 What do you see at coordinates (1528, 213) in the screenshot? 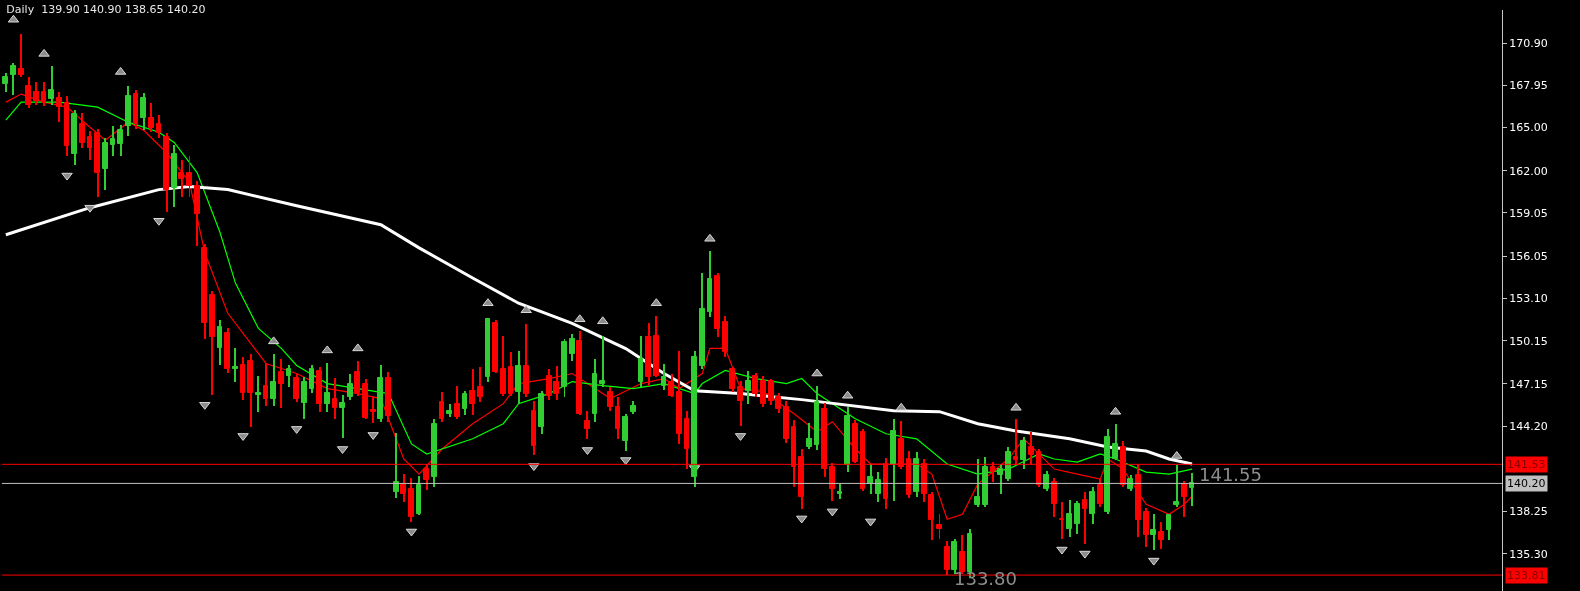
I see `y-tick-label: 159.05` at bounding box center [1528, 213].